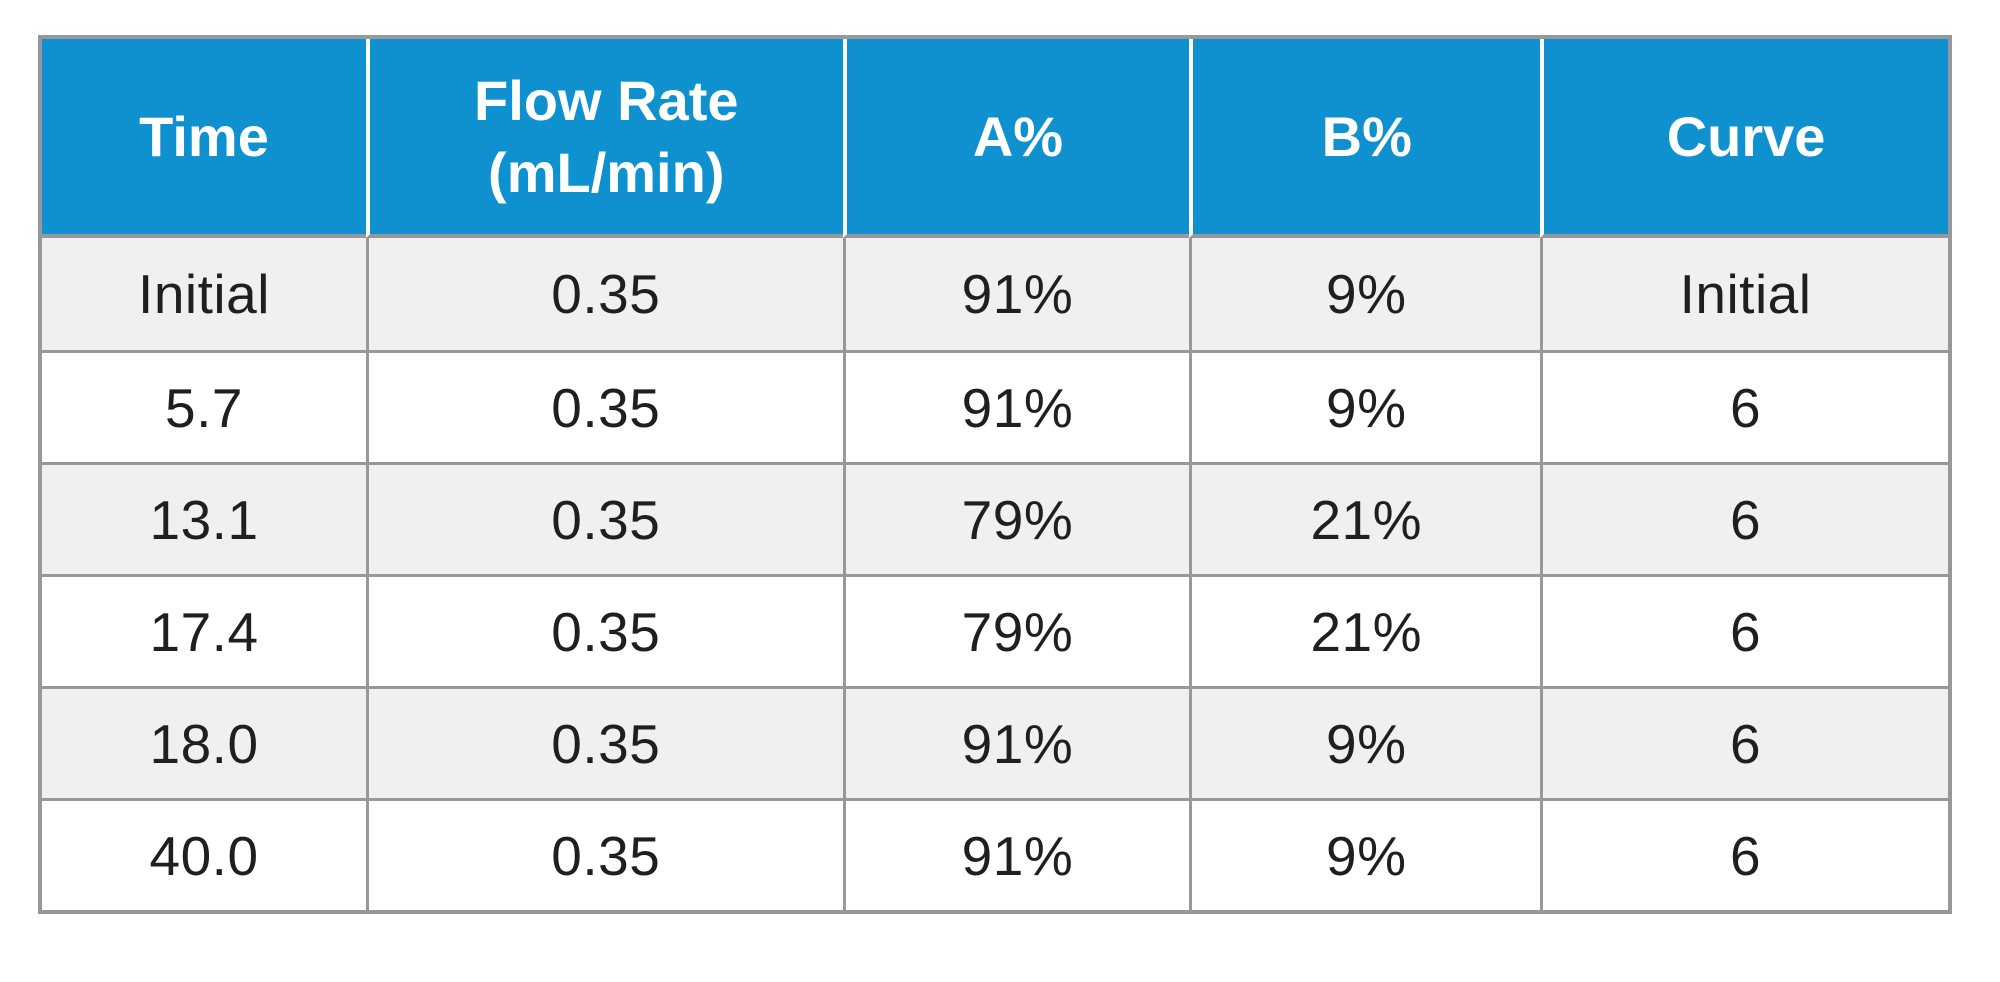  I want to click on table-cell: 13.1, so click(204, 518).